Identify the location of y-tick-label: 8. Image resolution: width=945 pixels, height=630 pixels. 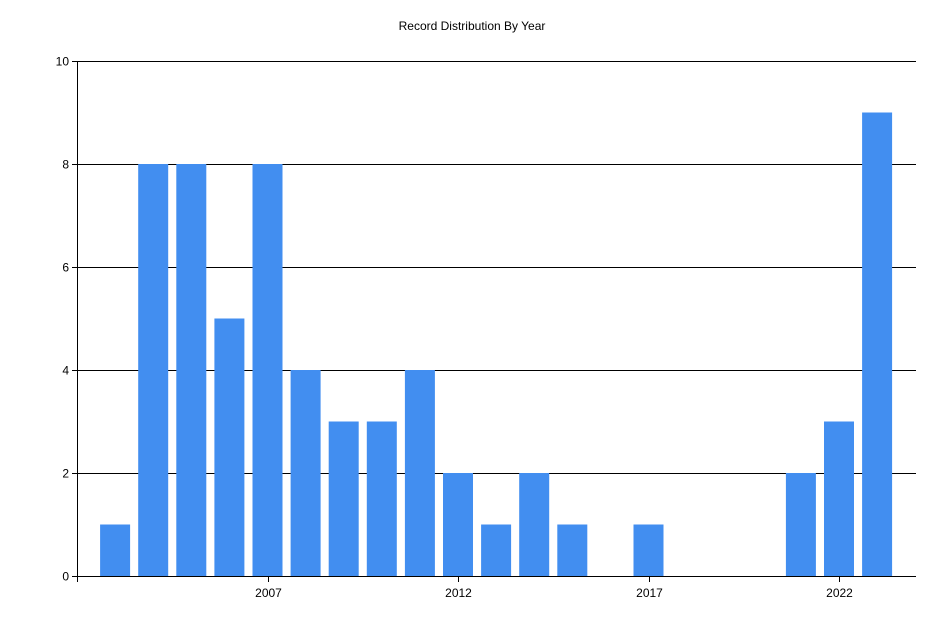
(65, 165).